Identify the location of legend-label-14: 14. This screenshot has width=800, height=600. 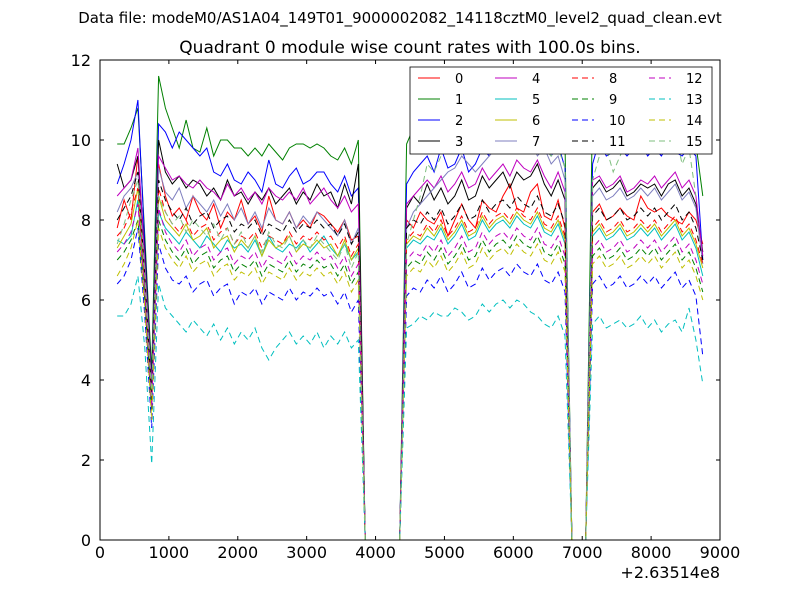
(694, 121).